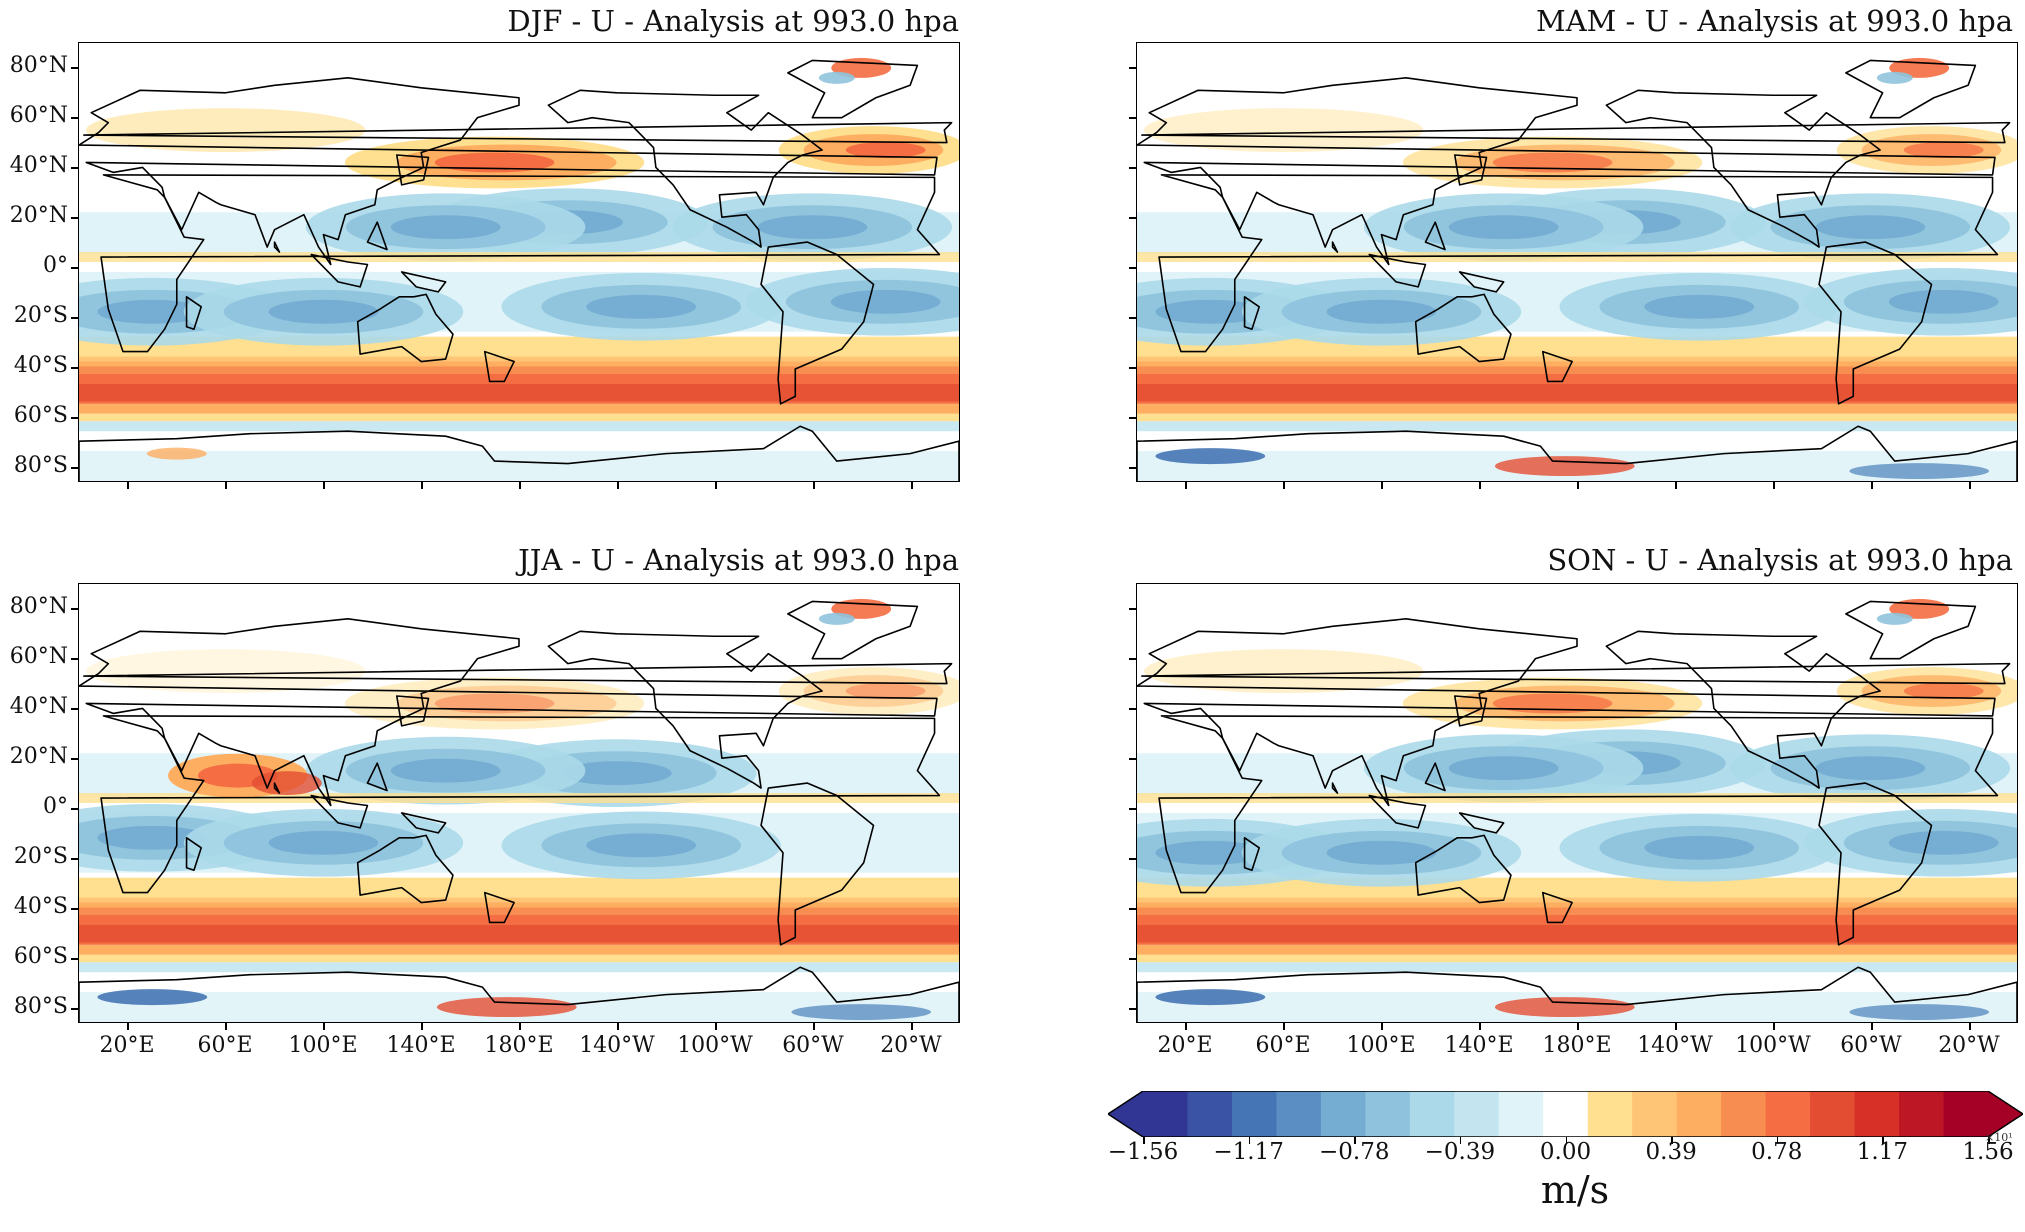 The width and height of the screenshot is (2025, 1232). Describe the element at coordinates (40, 465) in the screenshot. I see `lat-label: 80°S` at that location.